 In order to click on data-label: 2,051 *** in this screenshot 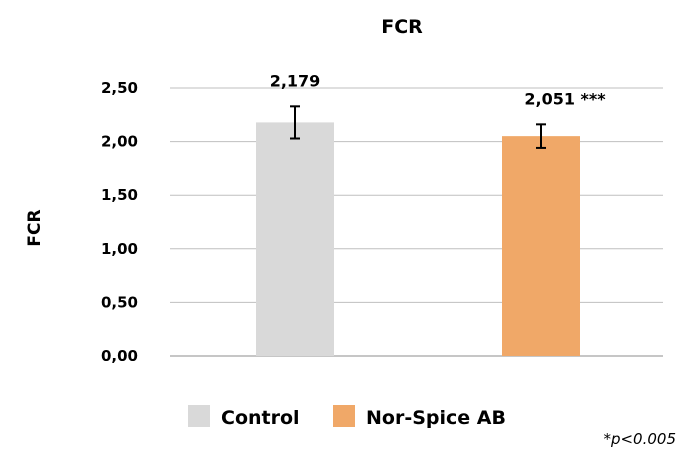, I will do `click(565, 98)`.